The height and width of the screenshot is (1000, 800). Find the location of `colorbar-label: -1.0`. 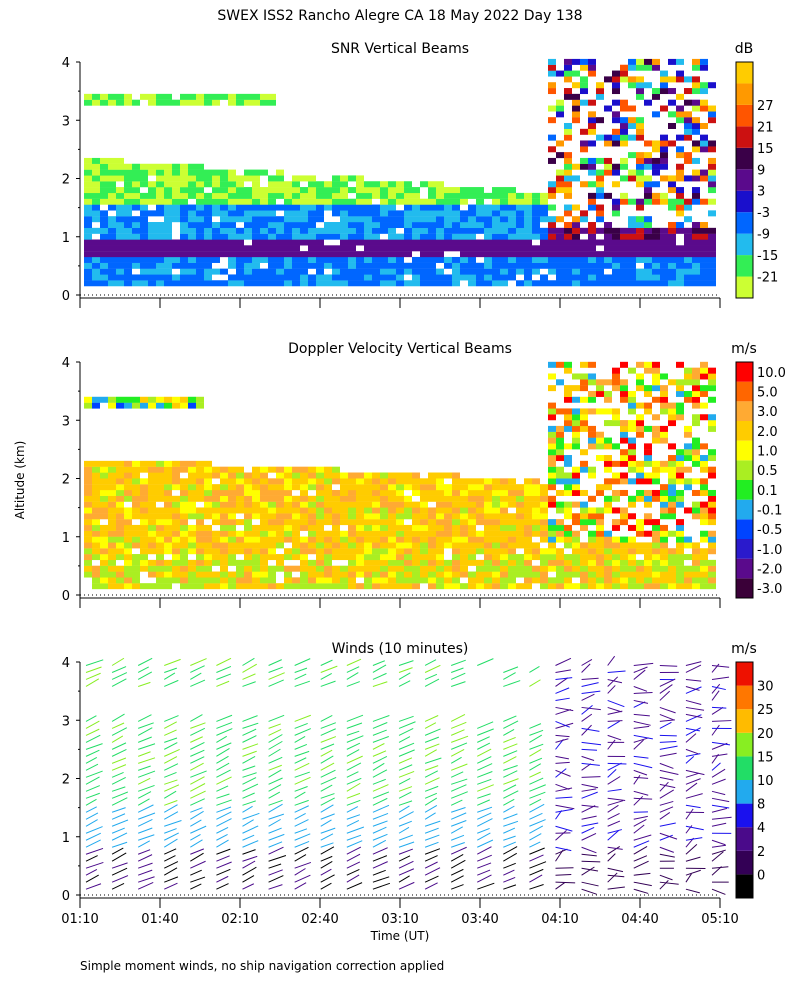

colorbar-label: -1.0 is located at coordinates (769, 550).